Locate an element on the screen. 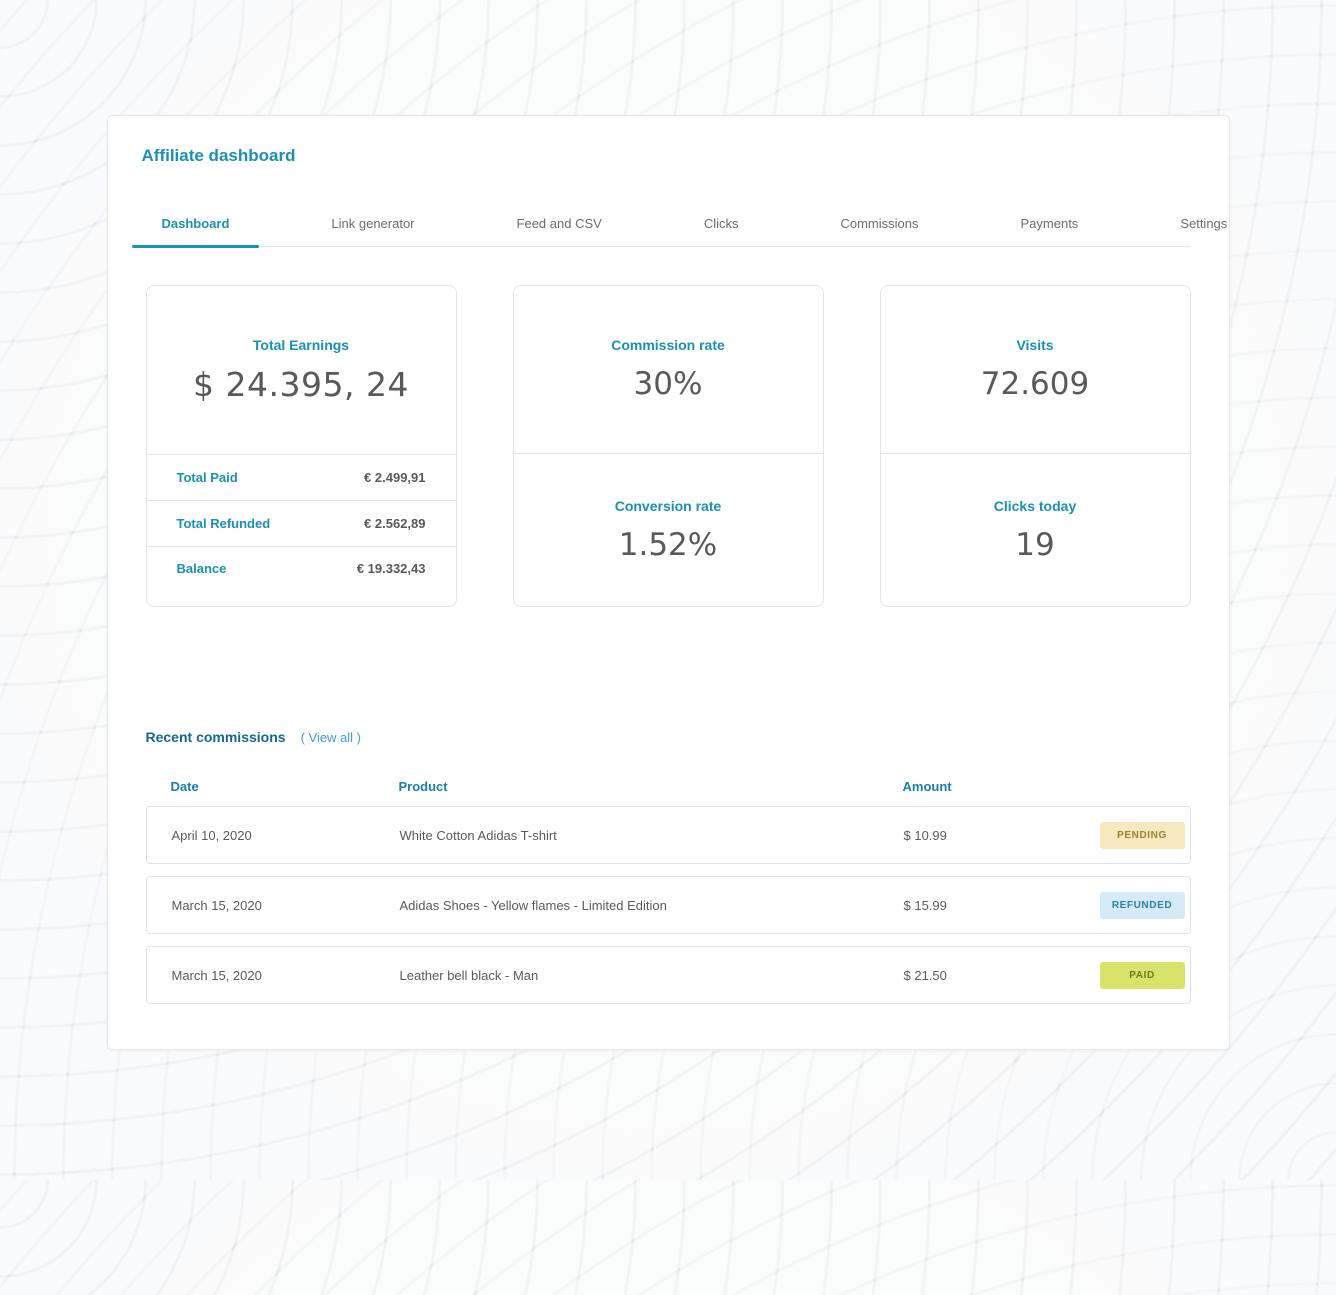 This screenshot has height=1295, width=1336. conversion-rate-value: 1.52% is located at coordinates (668, 544).